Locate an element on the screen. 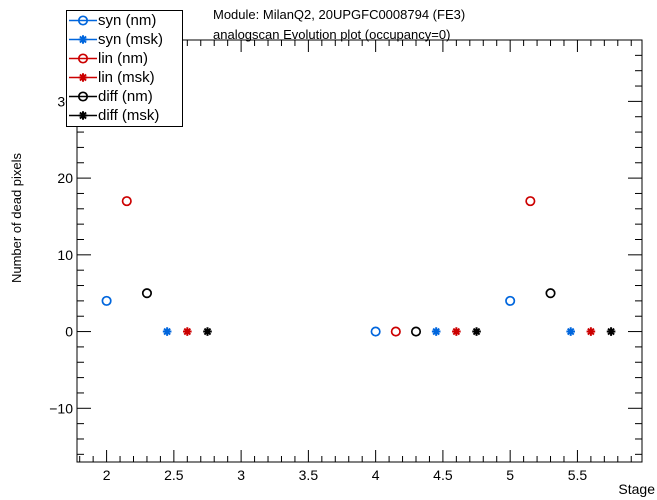 The width and height of the screenshot is (657, 500). legend-label: diff (msk) is located at coordinates (129, 115).